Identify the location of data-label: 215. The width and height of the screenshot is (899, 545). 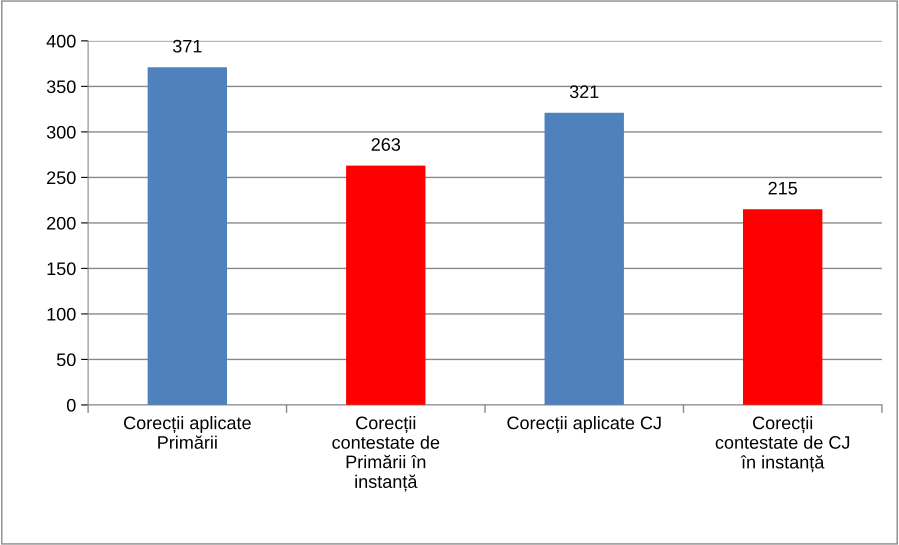
(782, 188).